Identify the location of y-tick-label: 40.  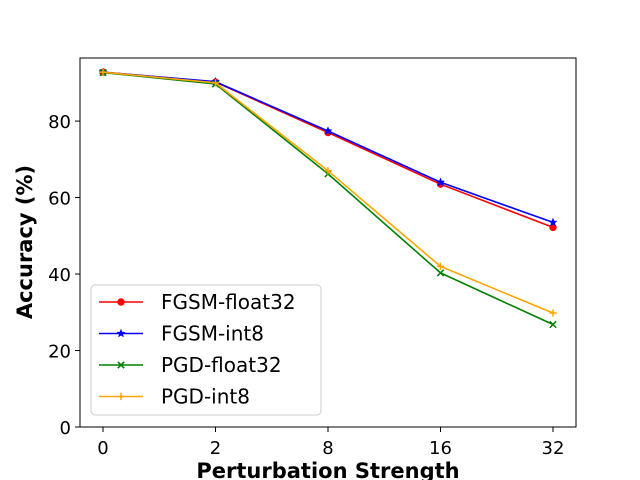
(59, 275).